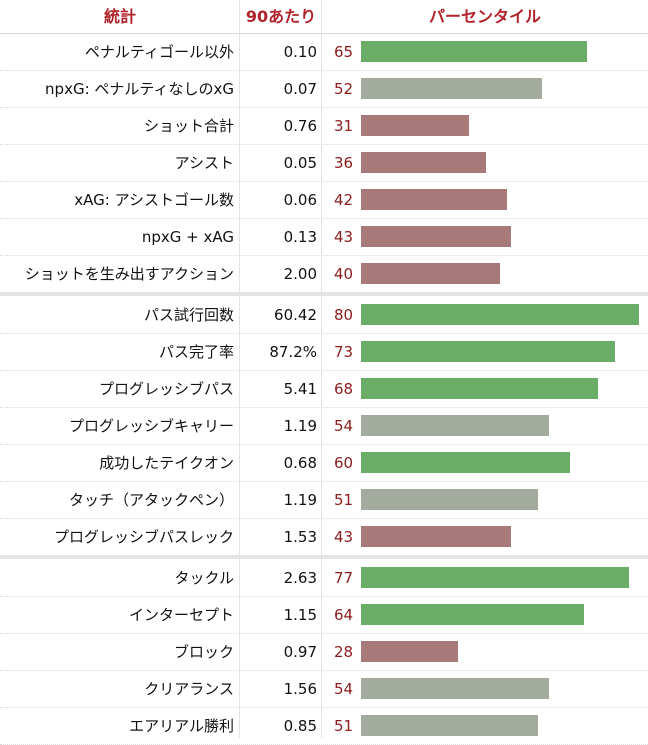 This screenshot has height=745, width=648. What do you see at coordinates (281, 16) in the screenshot?
I see `header-per90: 90あたり` at bounding box center [281, 16].